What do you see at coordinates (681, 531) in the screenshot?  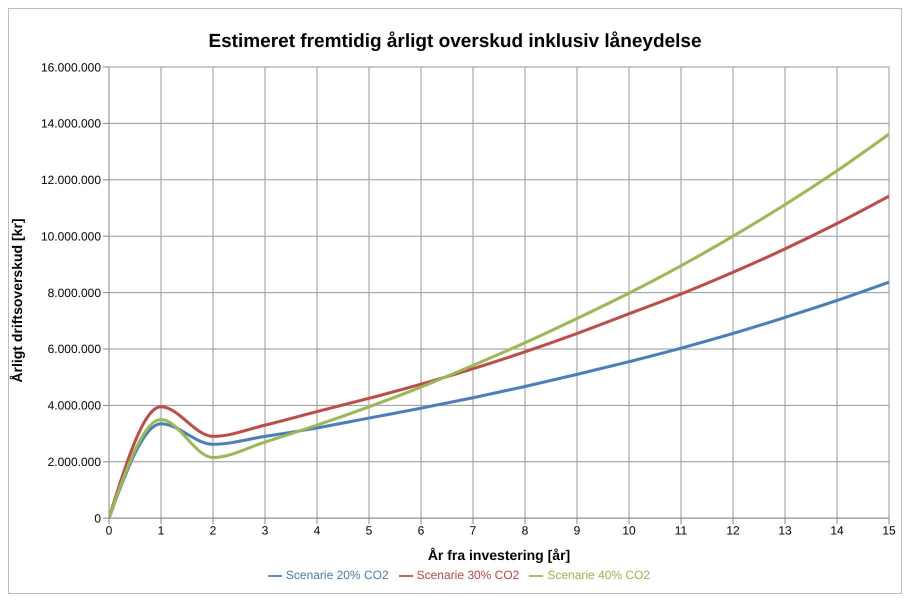 I see `x-tick-label: 11` at bounding box center [681, 531].